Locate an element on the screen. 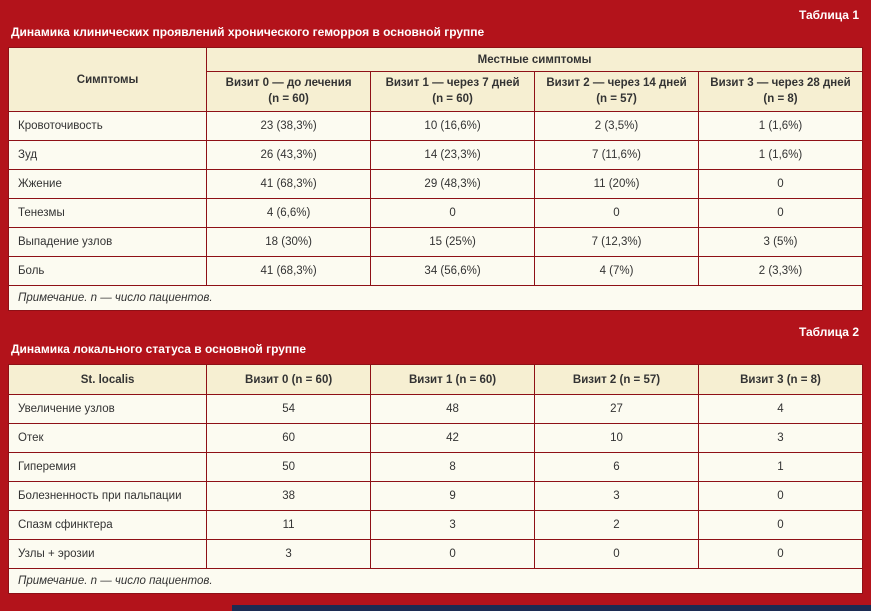 This screenshot has height=611, width=871. value-cell: 29 (48,3%) is located at coordinates (453, 184).